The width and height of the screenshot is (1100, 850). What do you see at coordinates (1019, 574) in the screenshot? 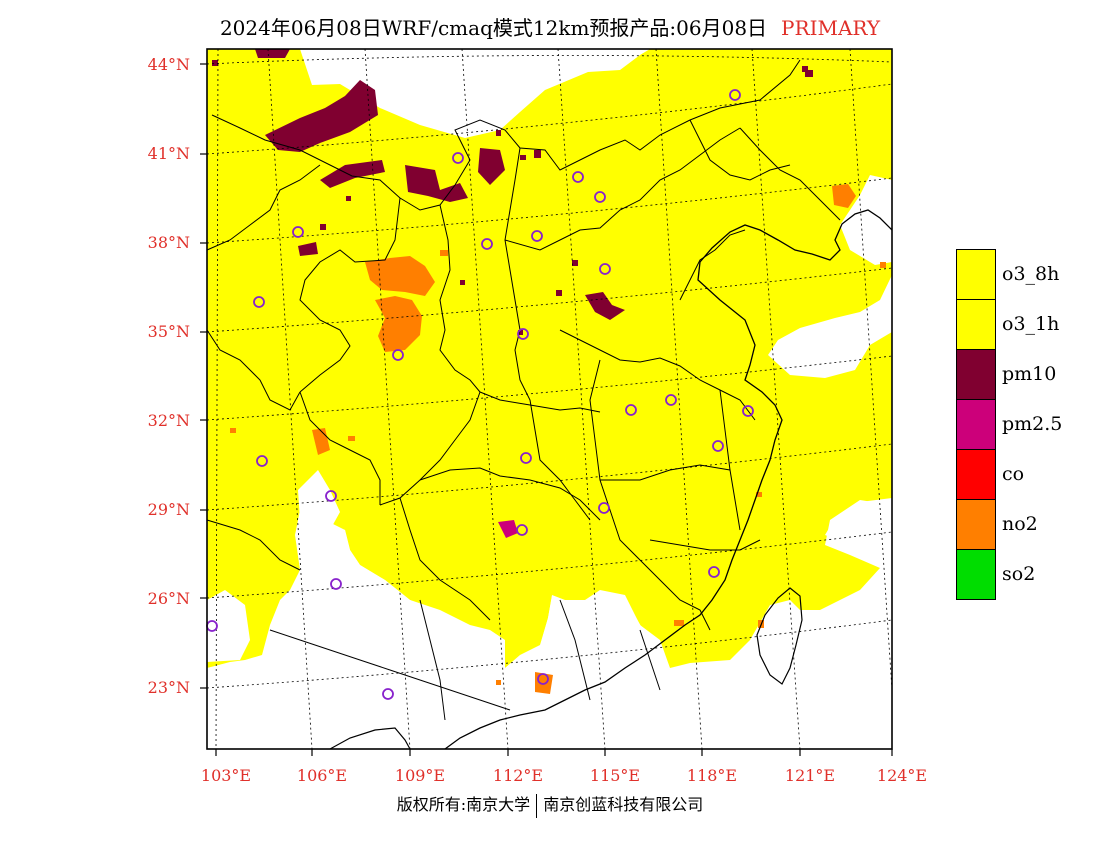
I see `legend-label-so2: so2` at bounding box center [1019, 574].